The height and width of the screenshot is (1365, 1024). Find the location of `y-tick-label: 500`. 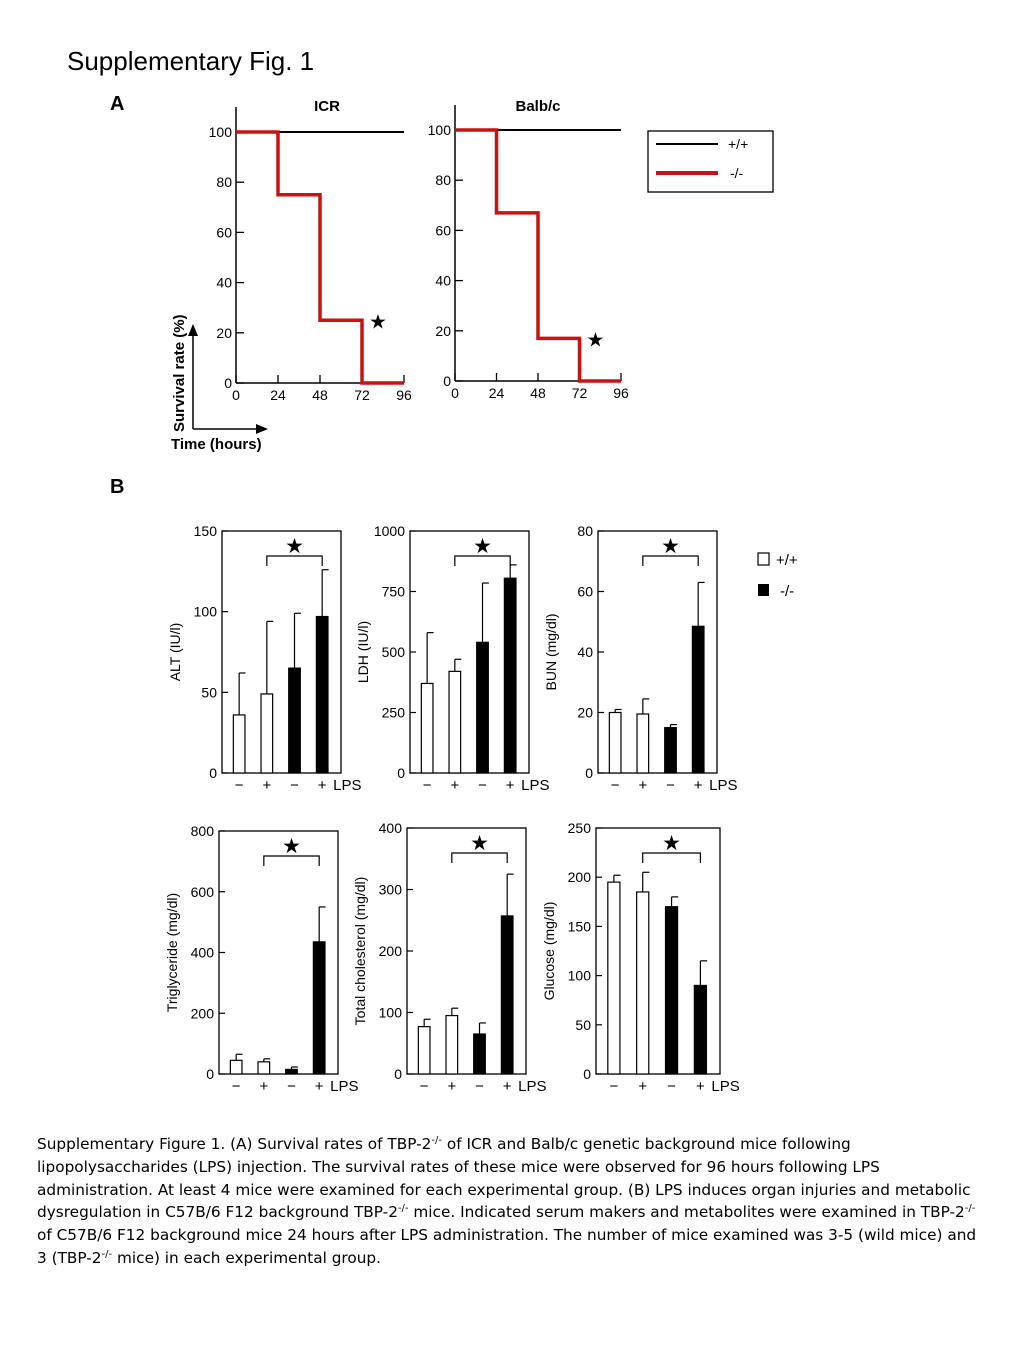

y-tick-label: 500 is located at coordinates (394, 652).